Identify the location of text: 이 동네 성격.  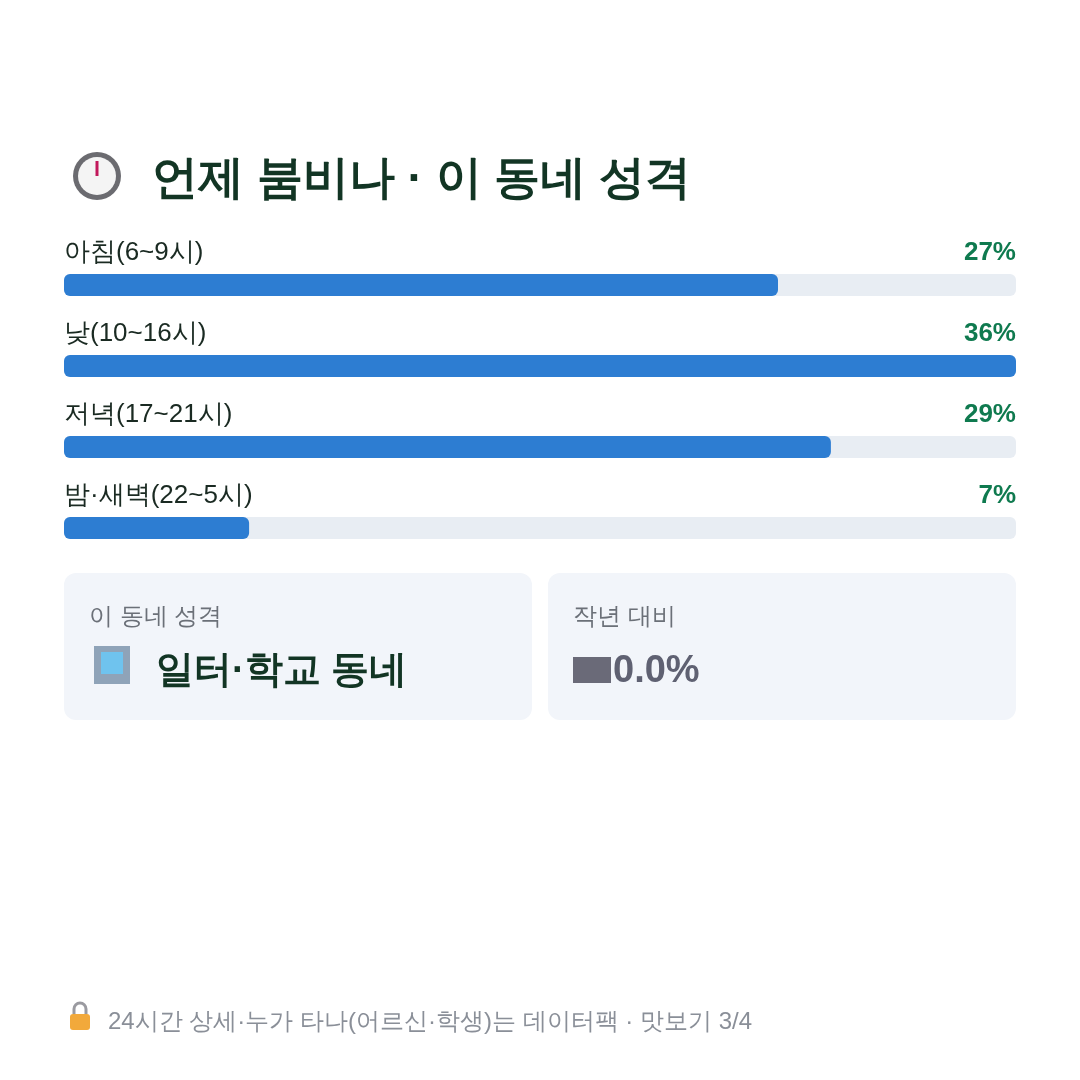
(156, 615).